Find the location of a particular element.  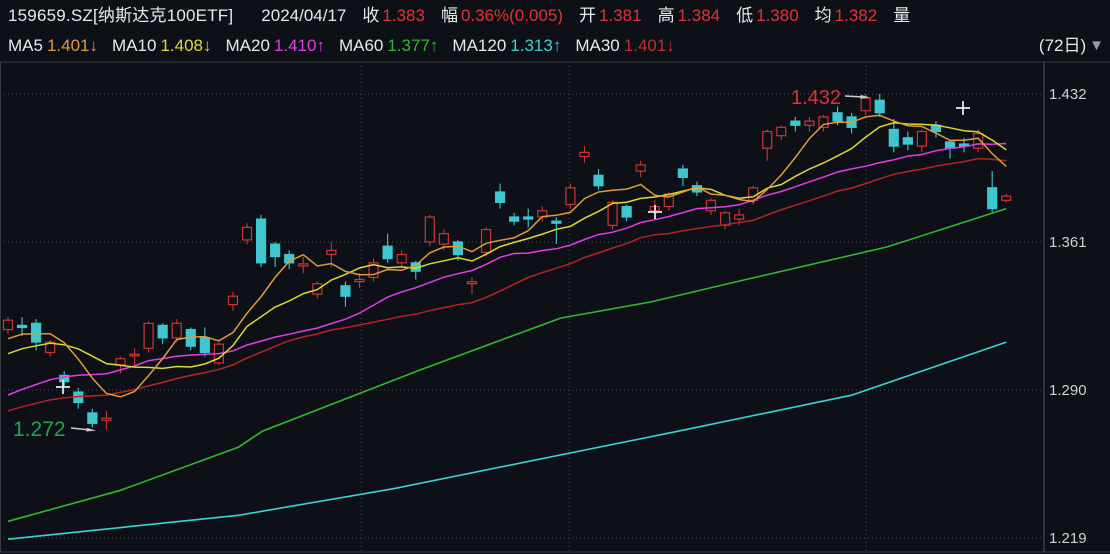

quote-field-高: 高 1.384 is located at coordinates (689, 15).